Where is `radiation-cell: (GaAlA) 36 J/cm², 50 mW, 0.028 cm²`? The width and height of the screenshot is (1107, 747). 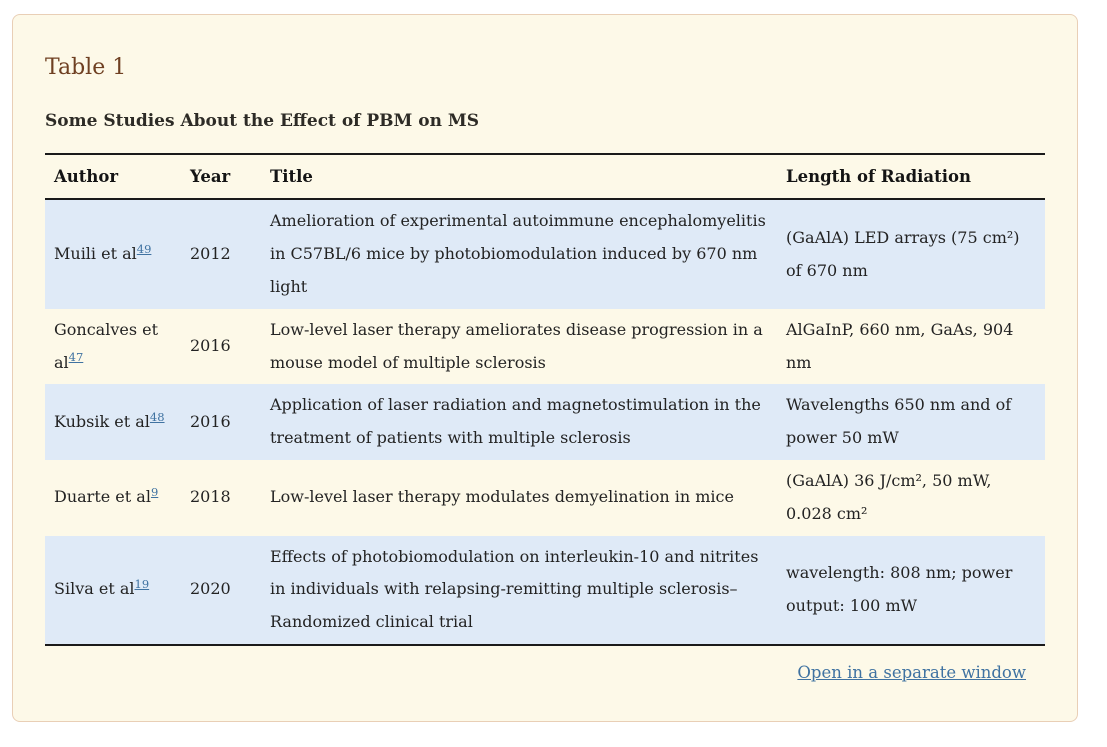
radiation-cell: (GaAlA) 36 J/cm², 50 mW, 0.028 cm² is located at coordinates (889, 497).